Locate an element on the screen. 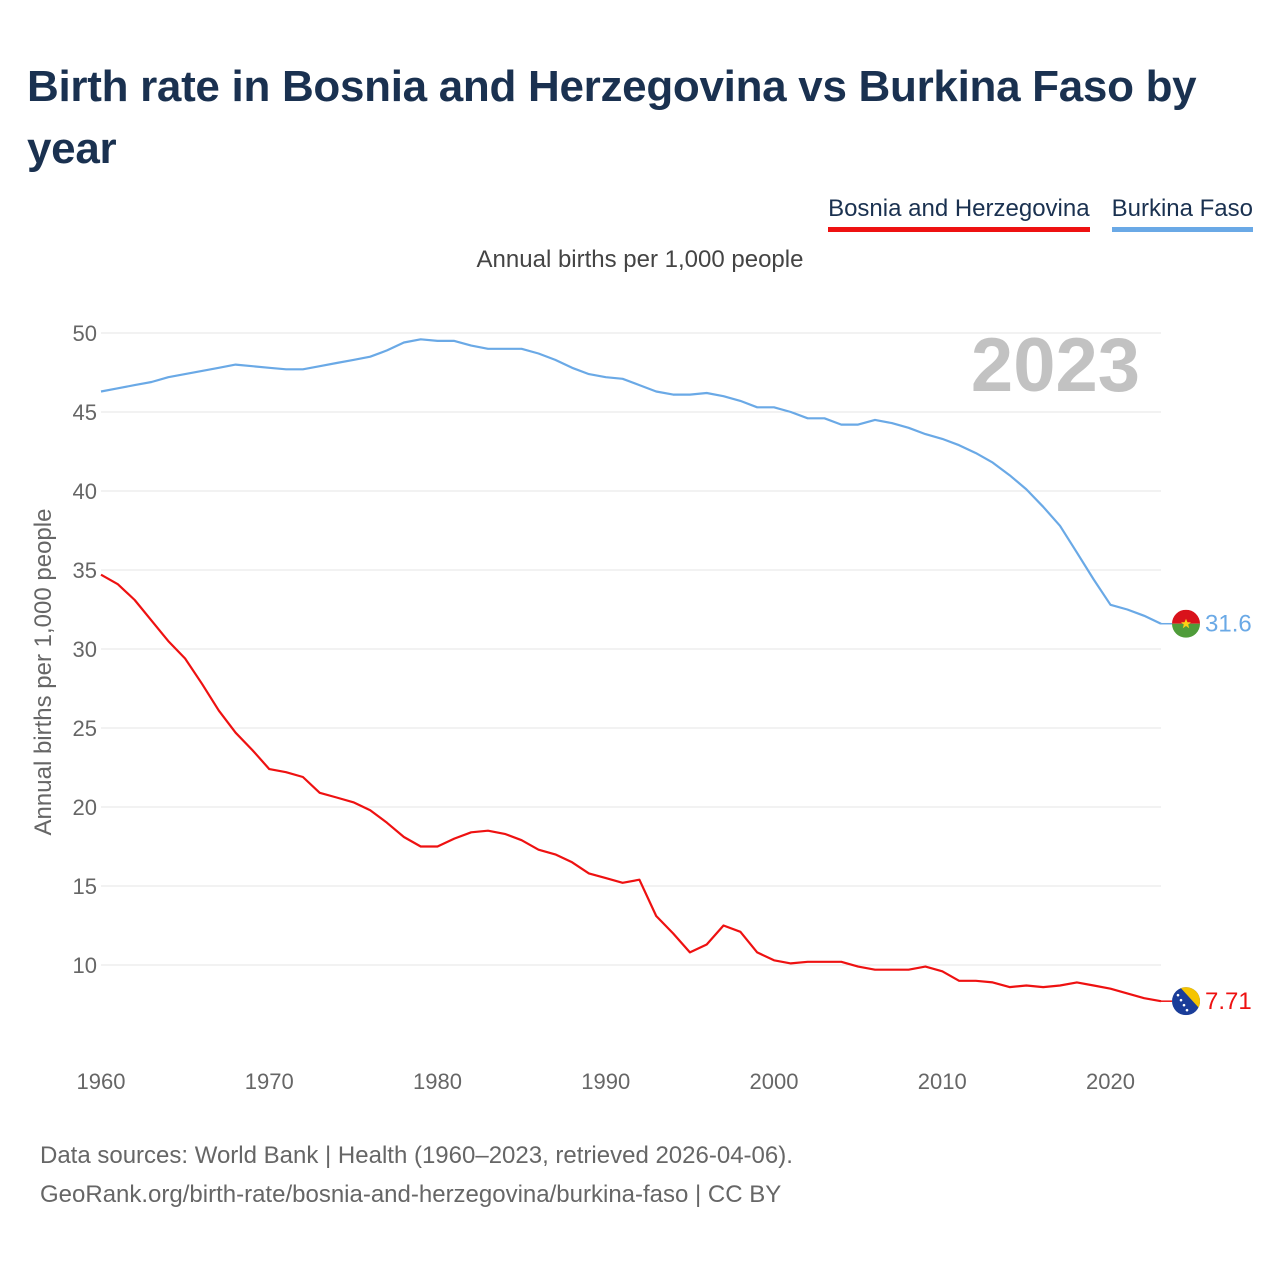 This screenshot has width=1280, height=1280. x-tick-label: 2020 is located at coordinates (1110, 1081).